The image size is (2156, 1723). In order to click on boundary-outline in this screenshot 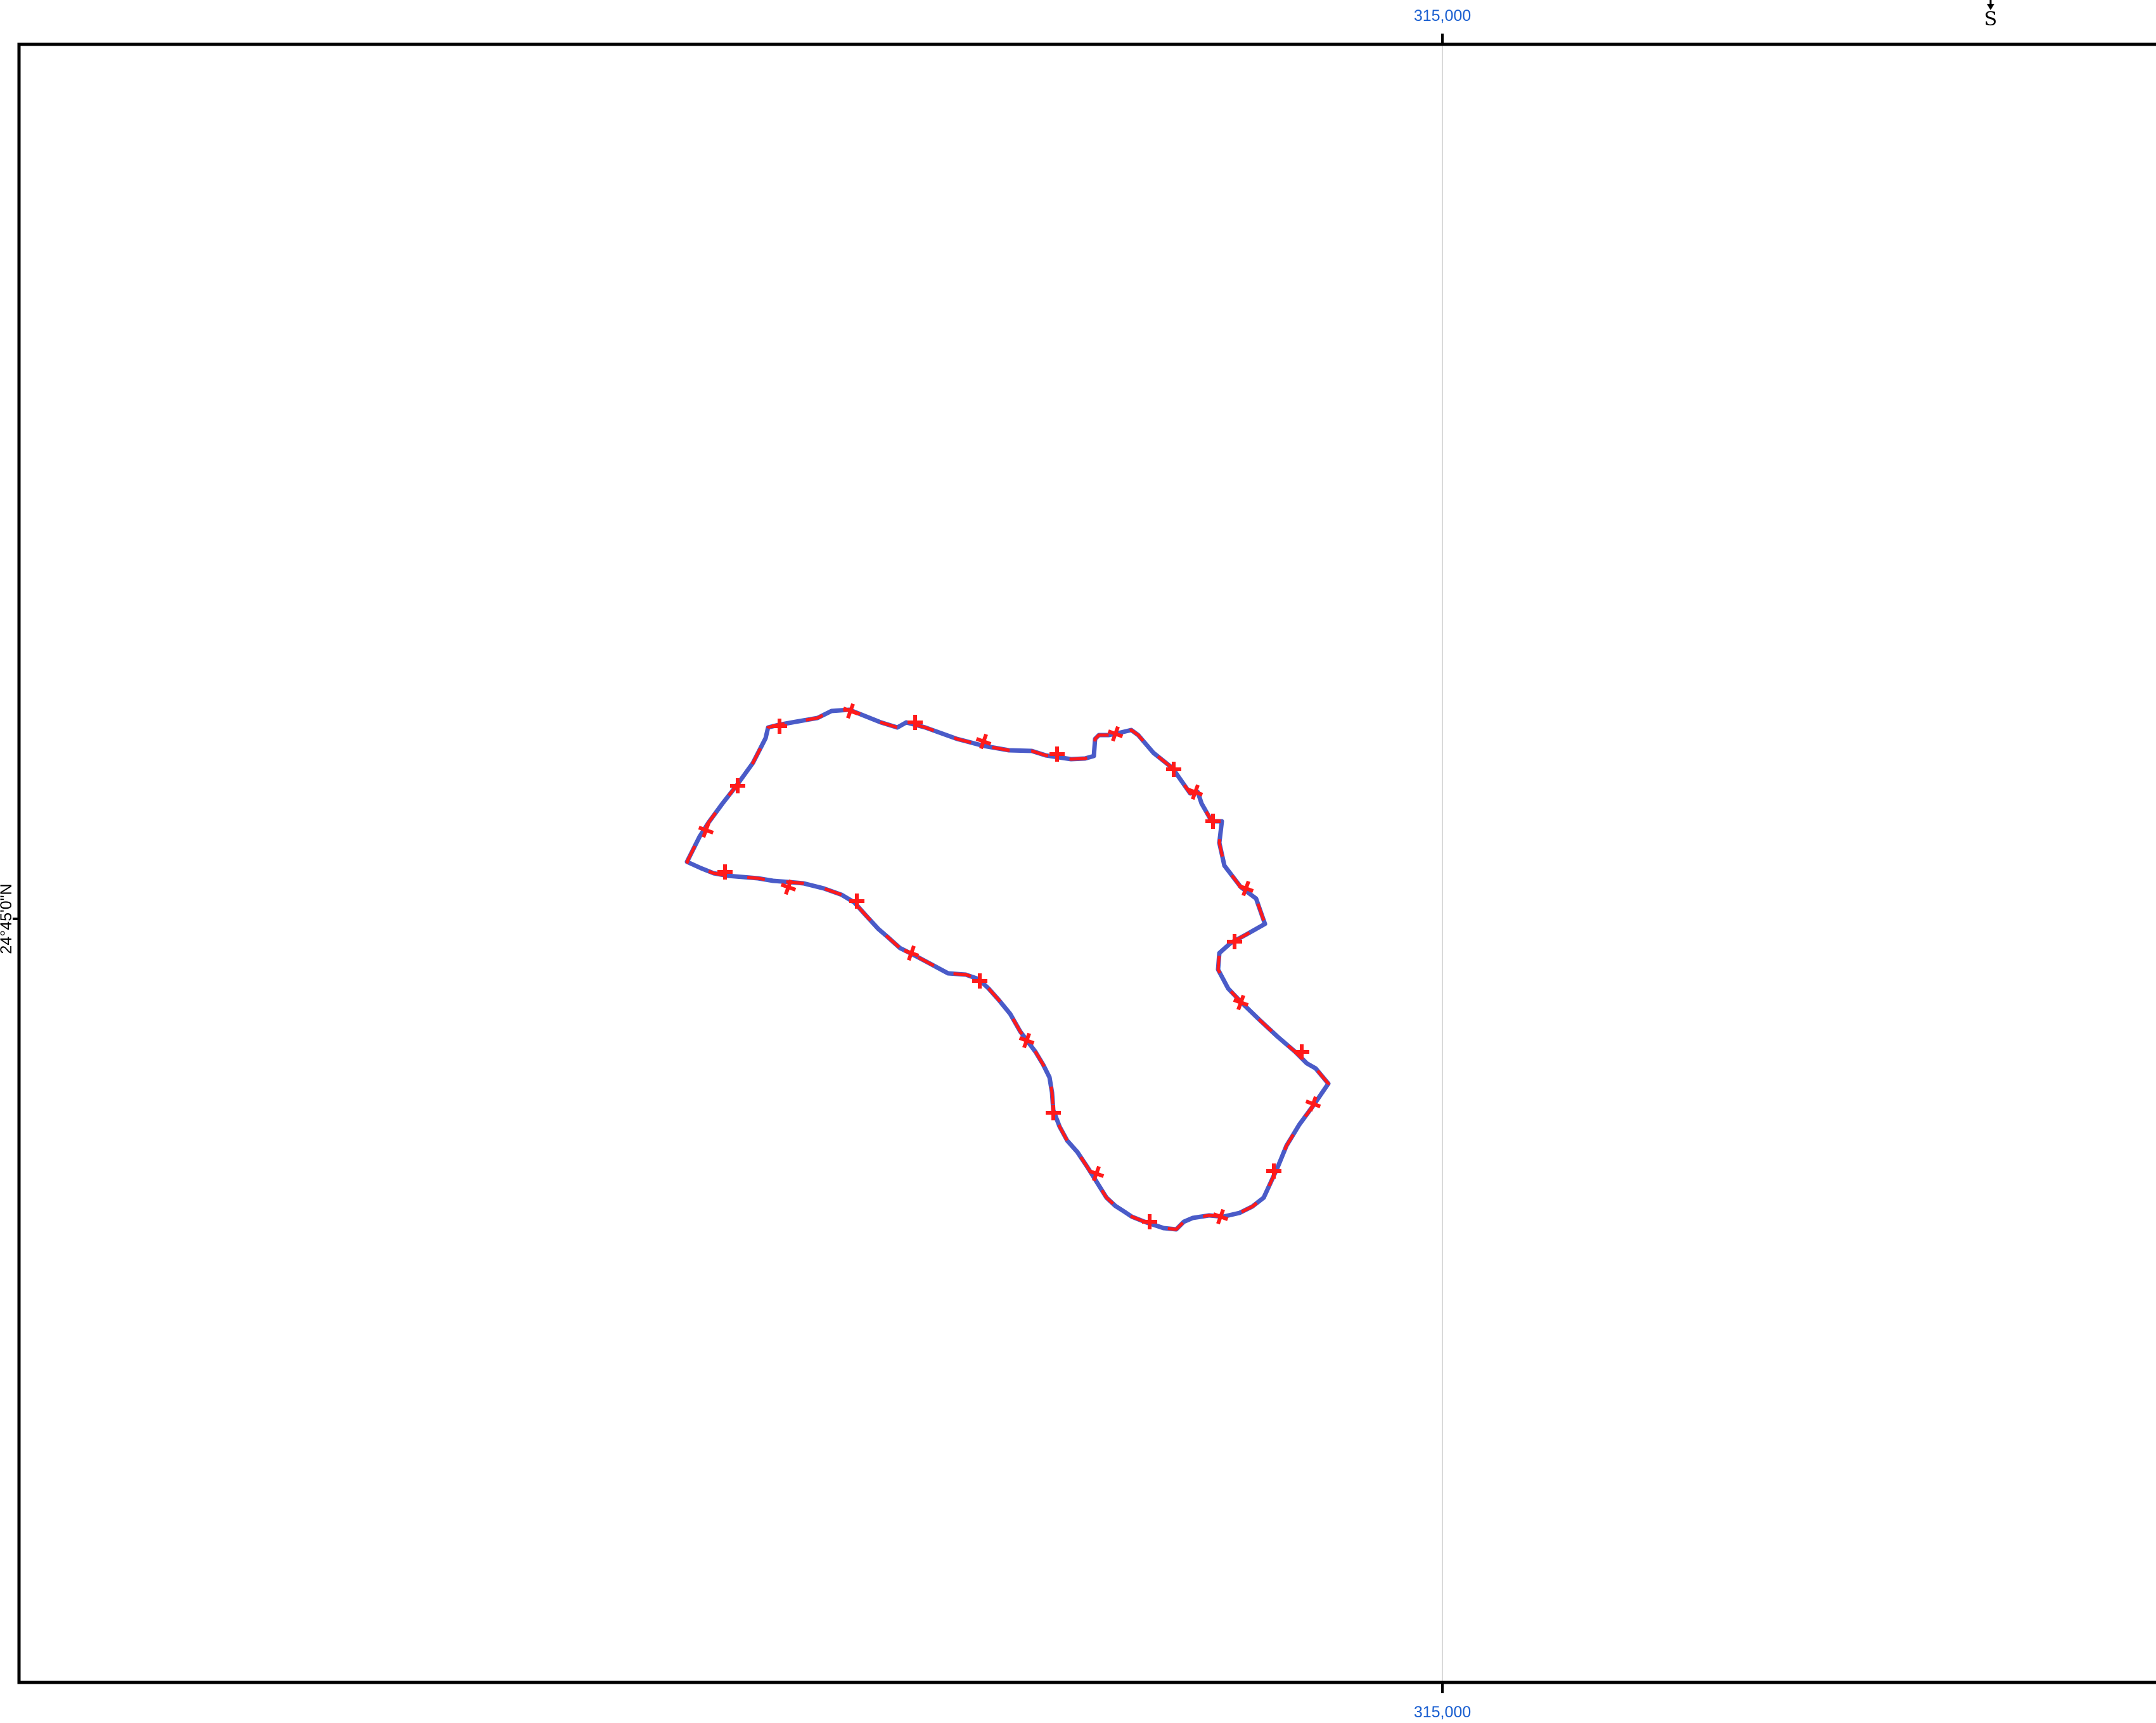, I will do `click(1008, 970)`.